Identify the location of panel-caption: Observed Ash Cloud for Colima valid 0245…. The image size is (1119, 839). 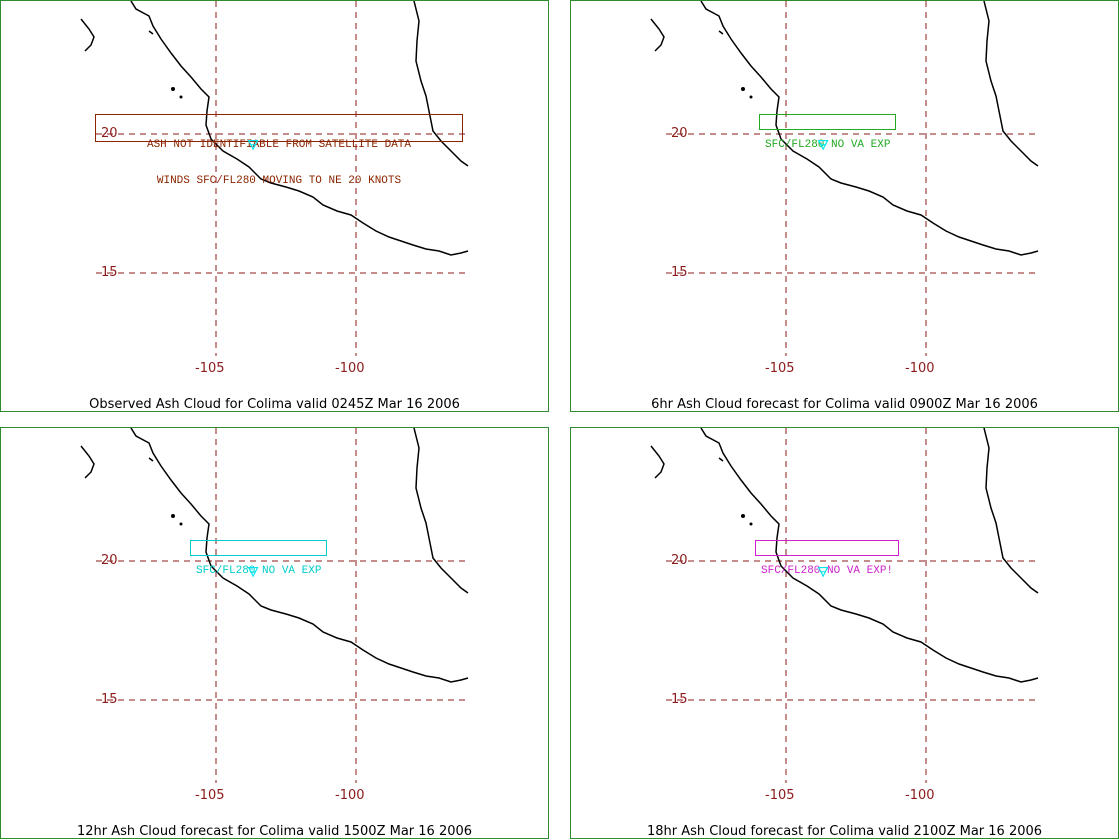
(274, 404).